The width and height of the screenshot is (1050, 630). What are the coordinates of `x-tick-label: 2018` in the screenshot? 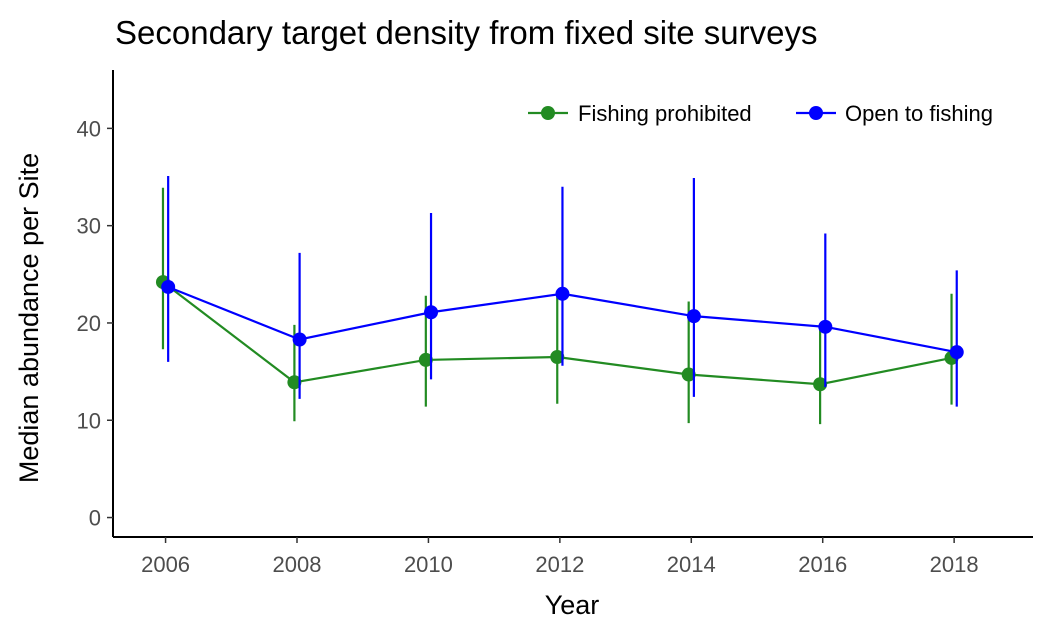 It's located at (954, 564).